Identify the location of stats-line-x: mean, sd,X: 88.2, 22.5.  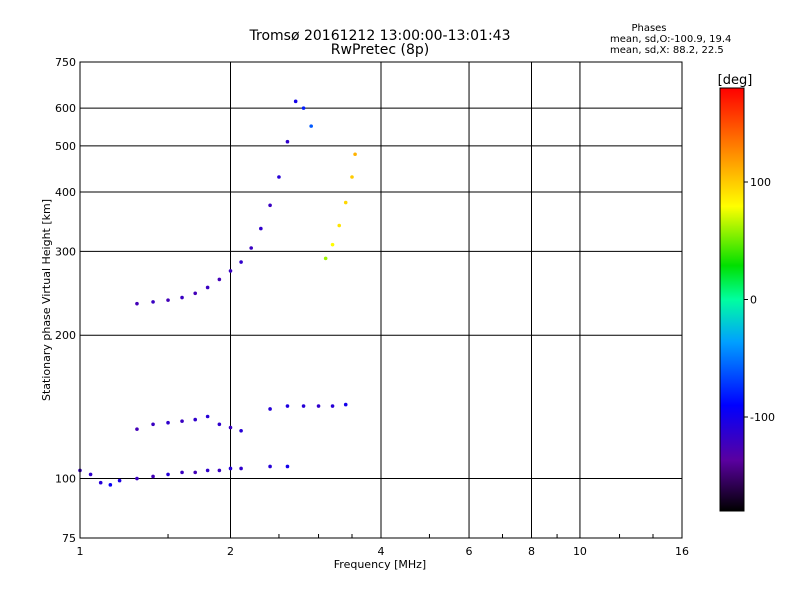
(667, 50).